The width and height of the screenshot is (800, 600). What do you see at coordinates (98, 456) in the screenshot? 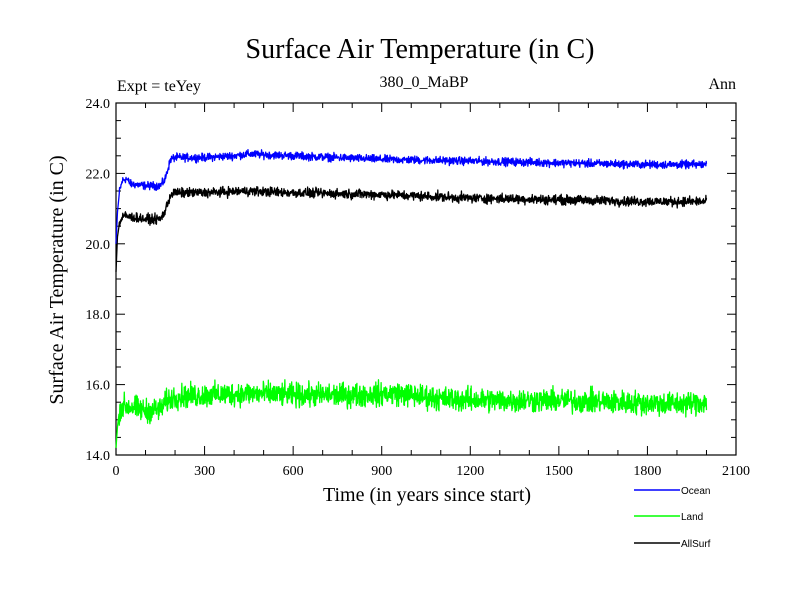
I see `y-tick-label: 14.0` at bounding box center [98, 456].